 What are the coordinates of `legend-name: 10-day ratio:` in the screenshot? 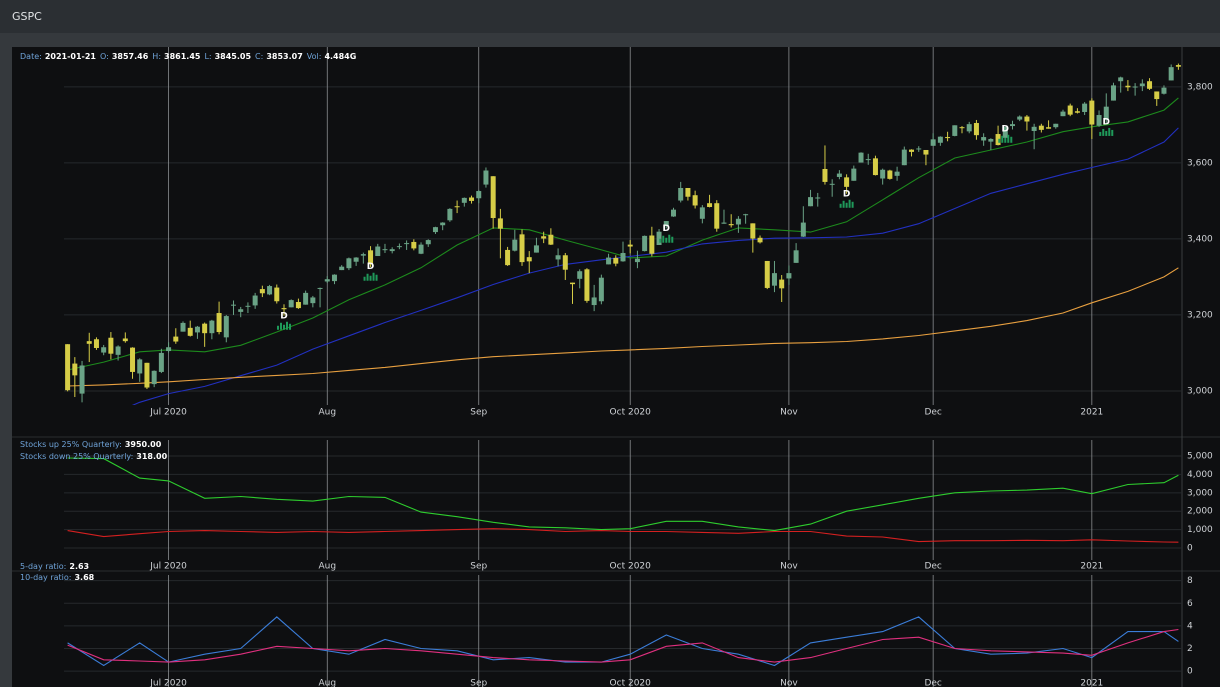 It's located at (45, 577).